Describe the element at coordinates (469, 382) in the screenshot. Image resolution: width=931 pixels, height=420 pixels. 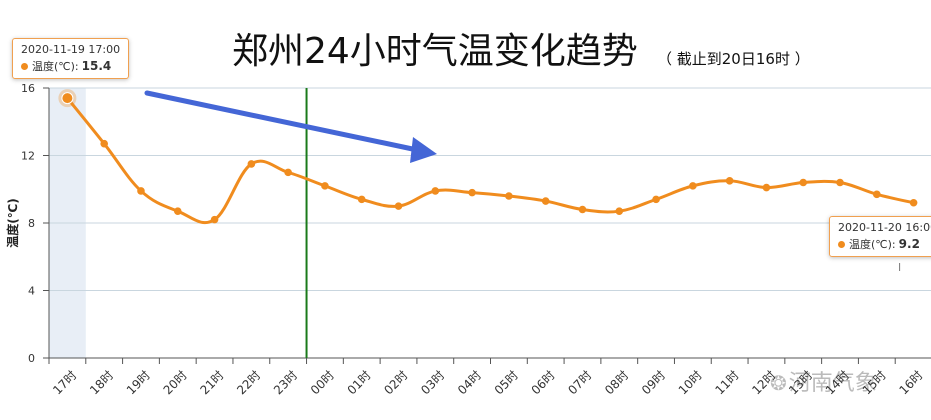
I see `x-tick-label: 04时` at that location.